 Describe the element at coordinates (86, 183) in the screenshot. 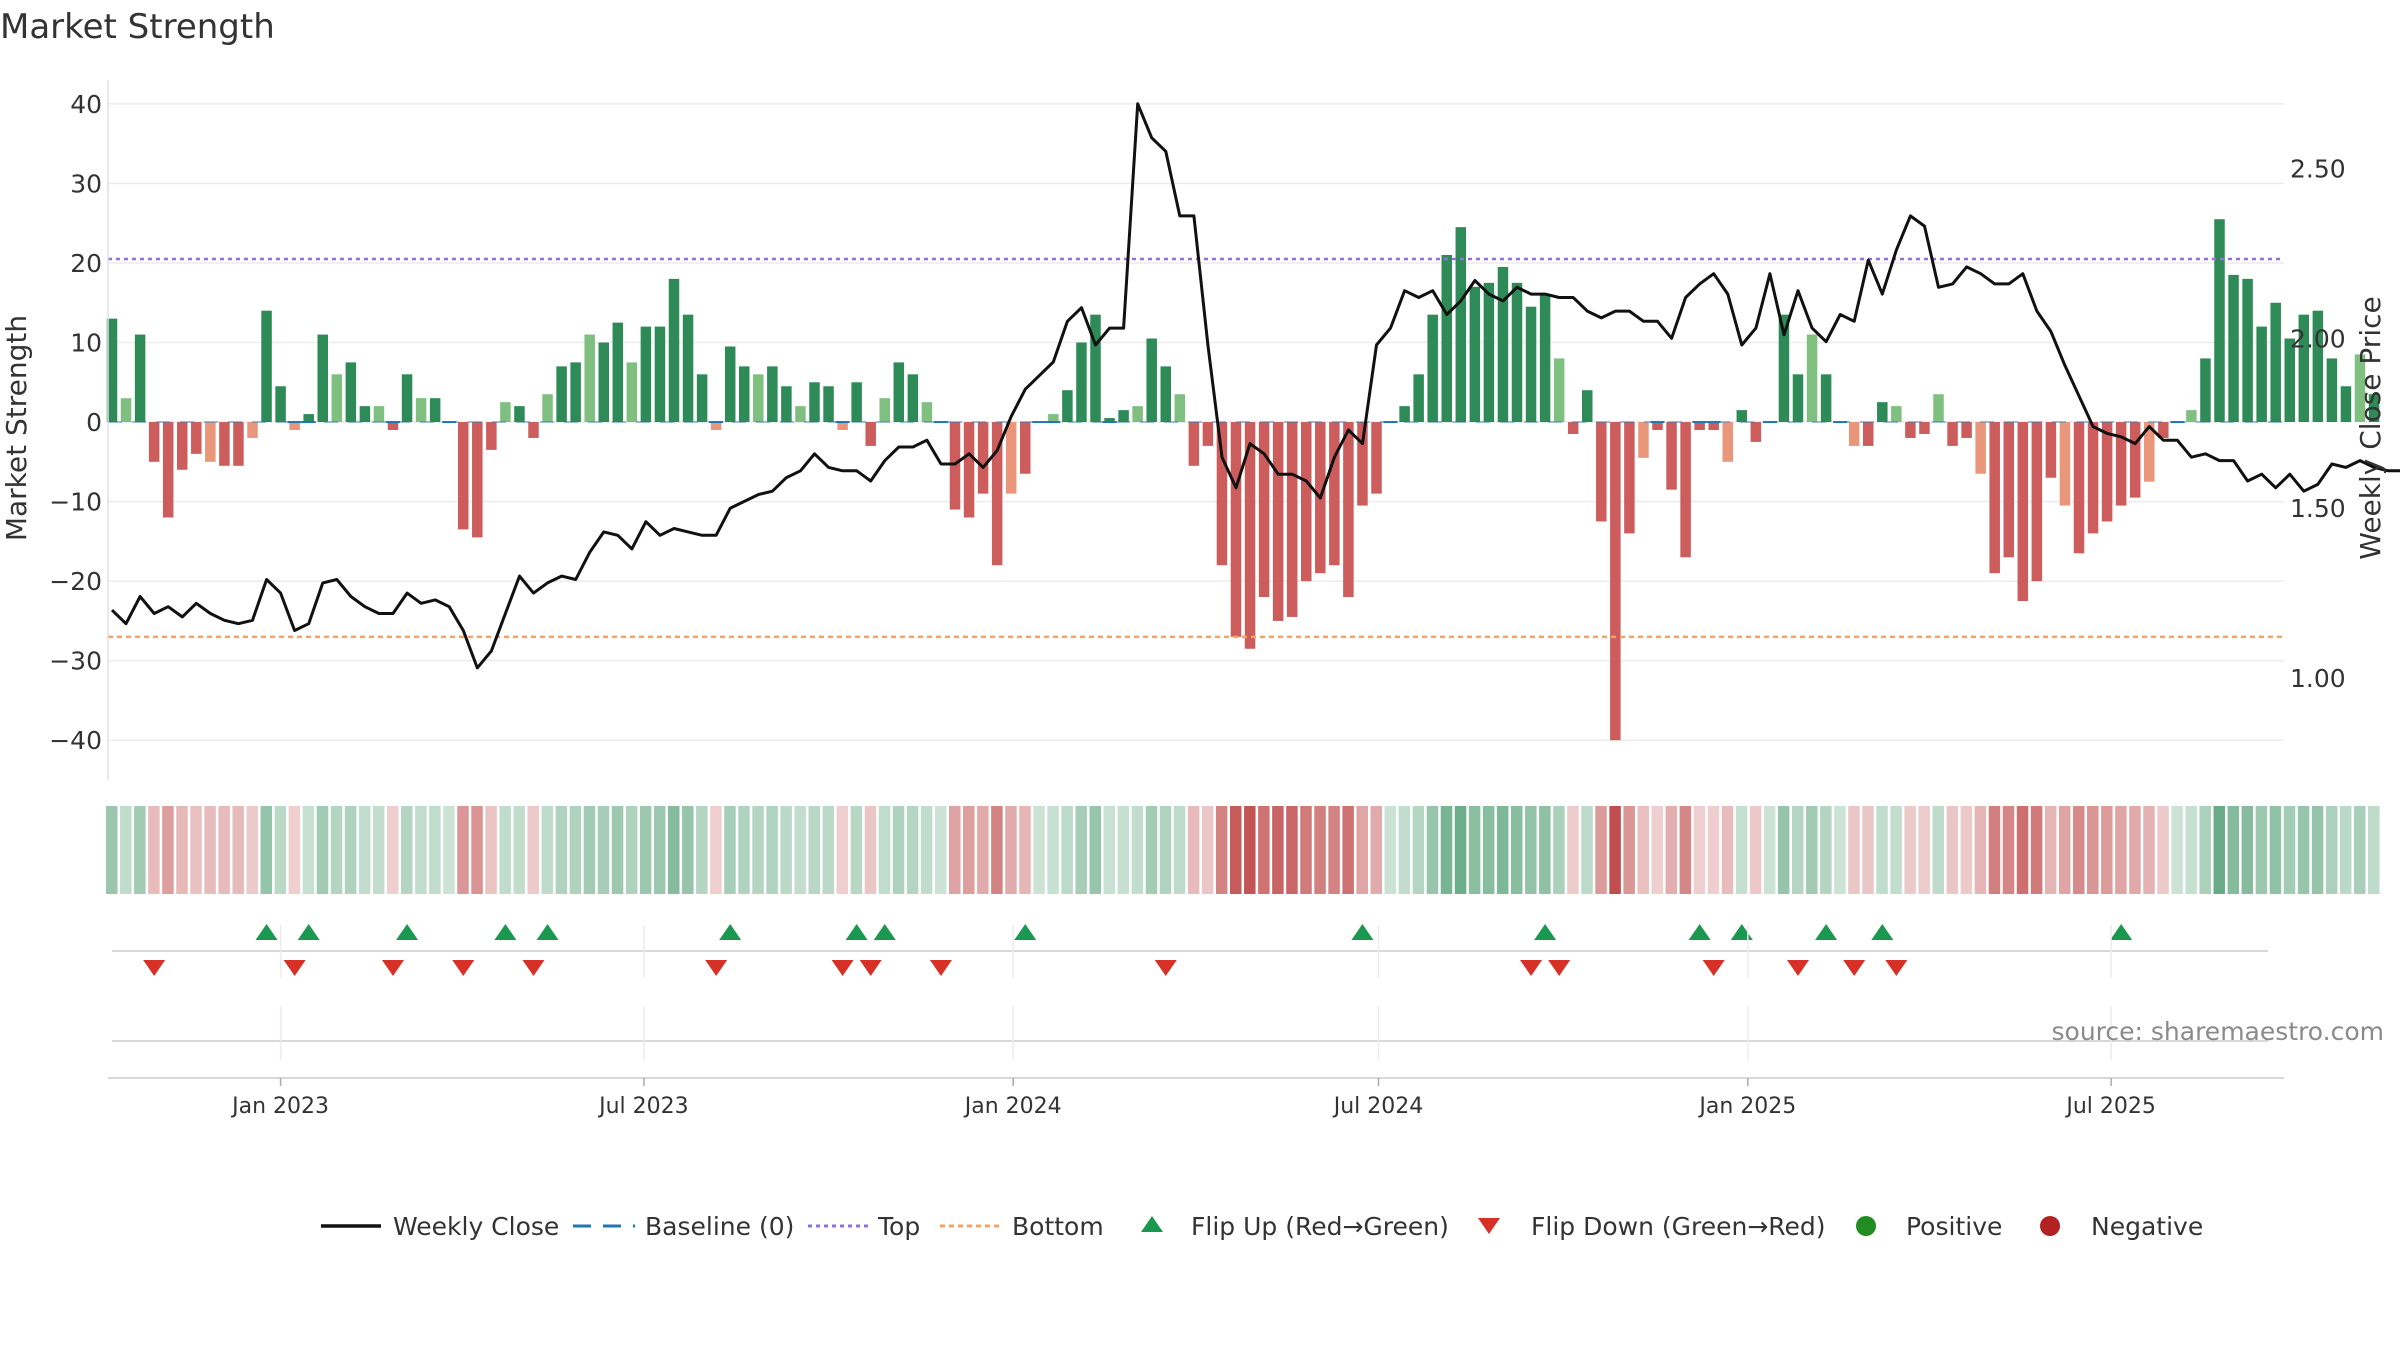

I see `y-left-tick-label: 30` at that location.